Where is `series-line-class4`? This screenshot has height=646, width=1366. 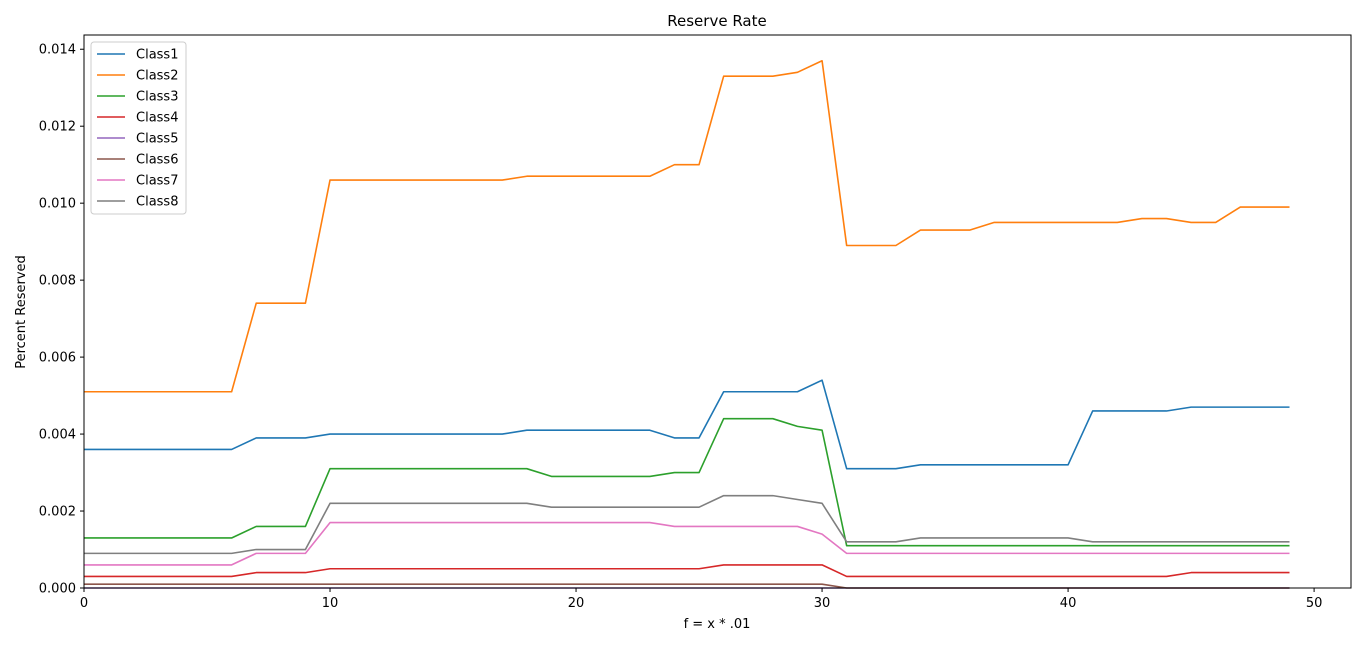 series-line-class4 is located at coordinates (687, 571).